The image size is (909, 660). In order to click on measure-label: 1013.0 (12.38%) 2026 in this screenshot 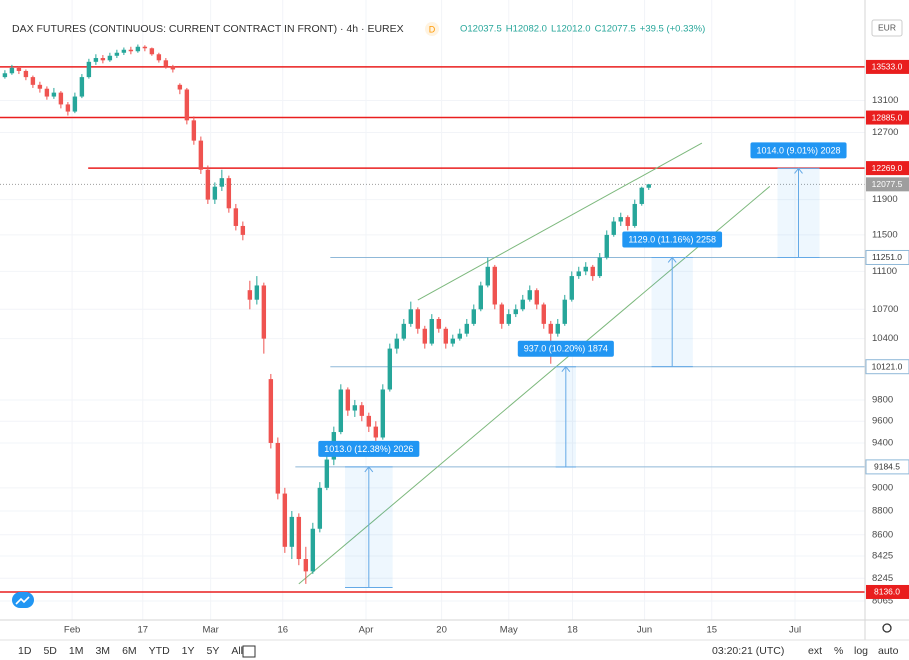, I will do `click(368, 449)`.